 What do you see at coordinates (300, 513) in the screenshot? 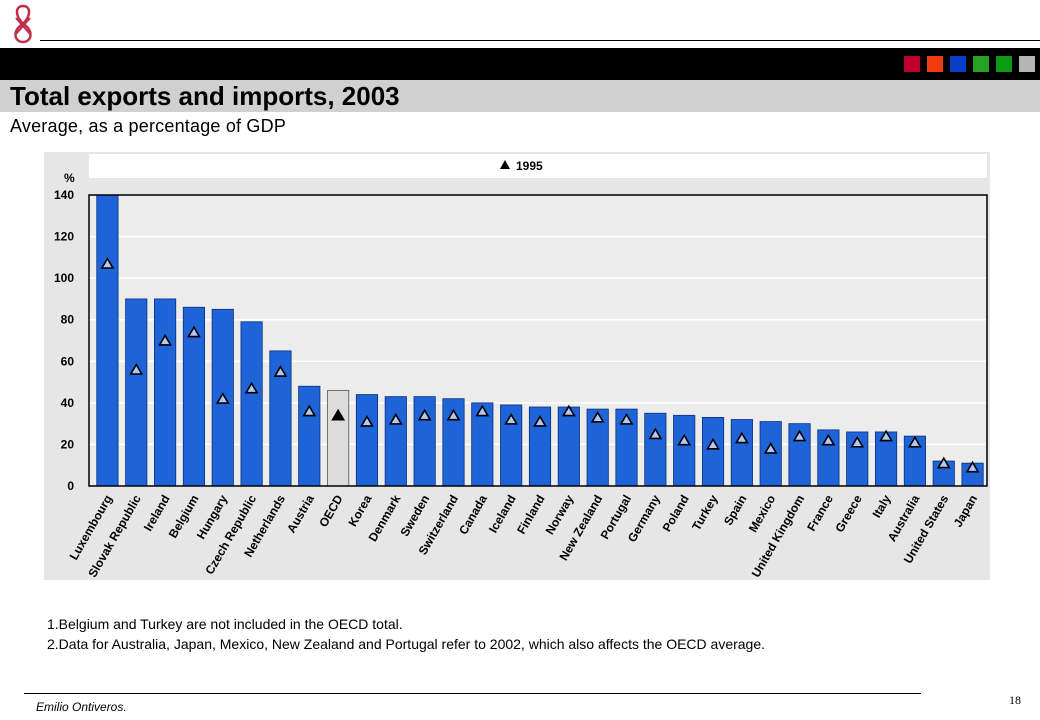
I see `x-tick-label: Austria` at bounding box center [300, 513].